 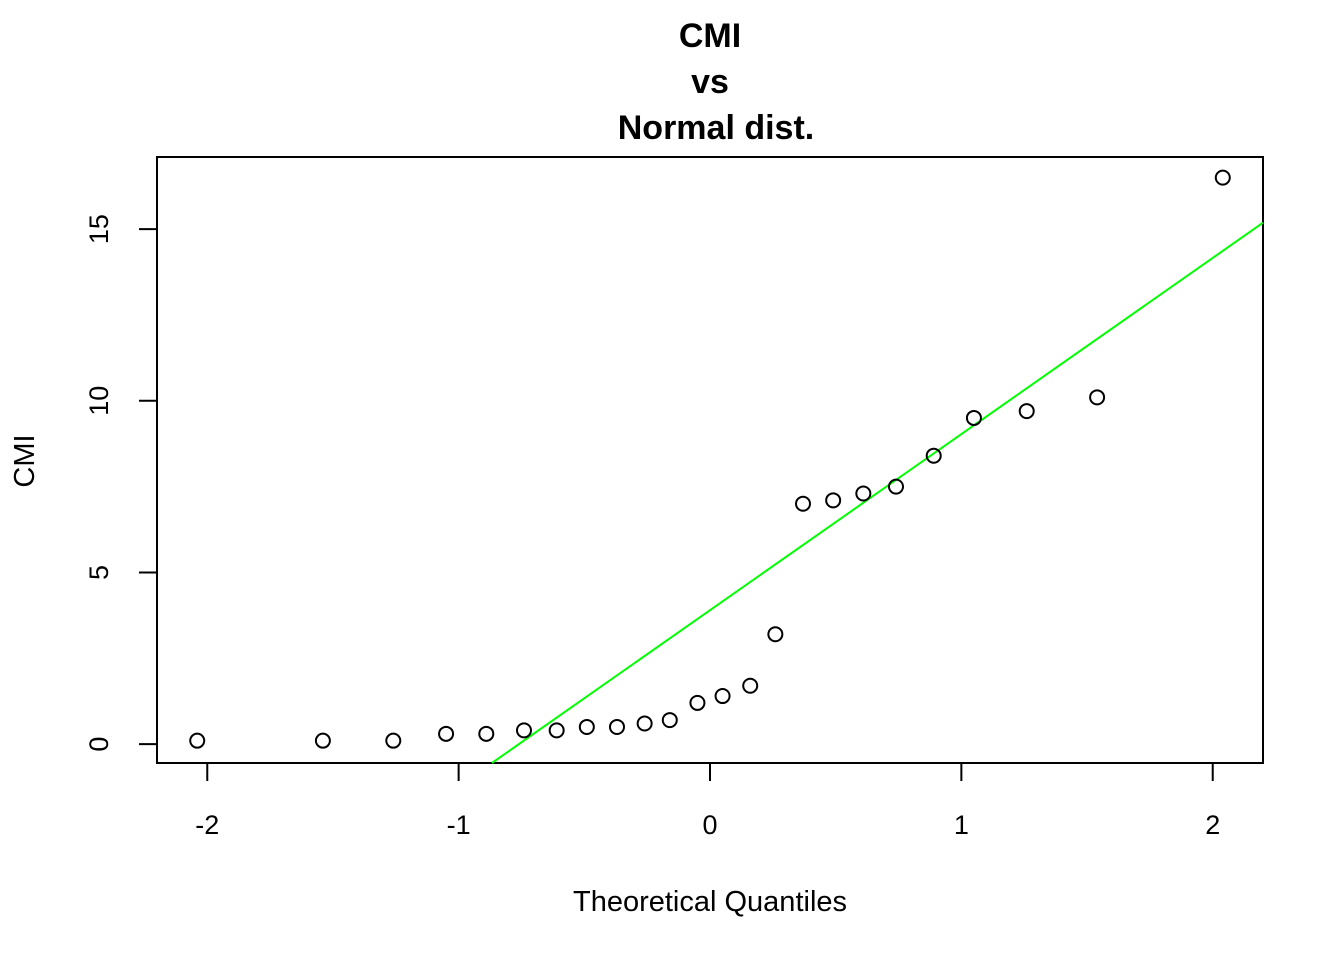 I want to click on y-tick-label: 5, so click(x=99, y=572).